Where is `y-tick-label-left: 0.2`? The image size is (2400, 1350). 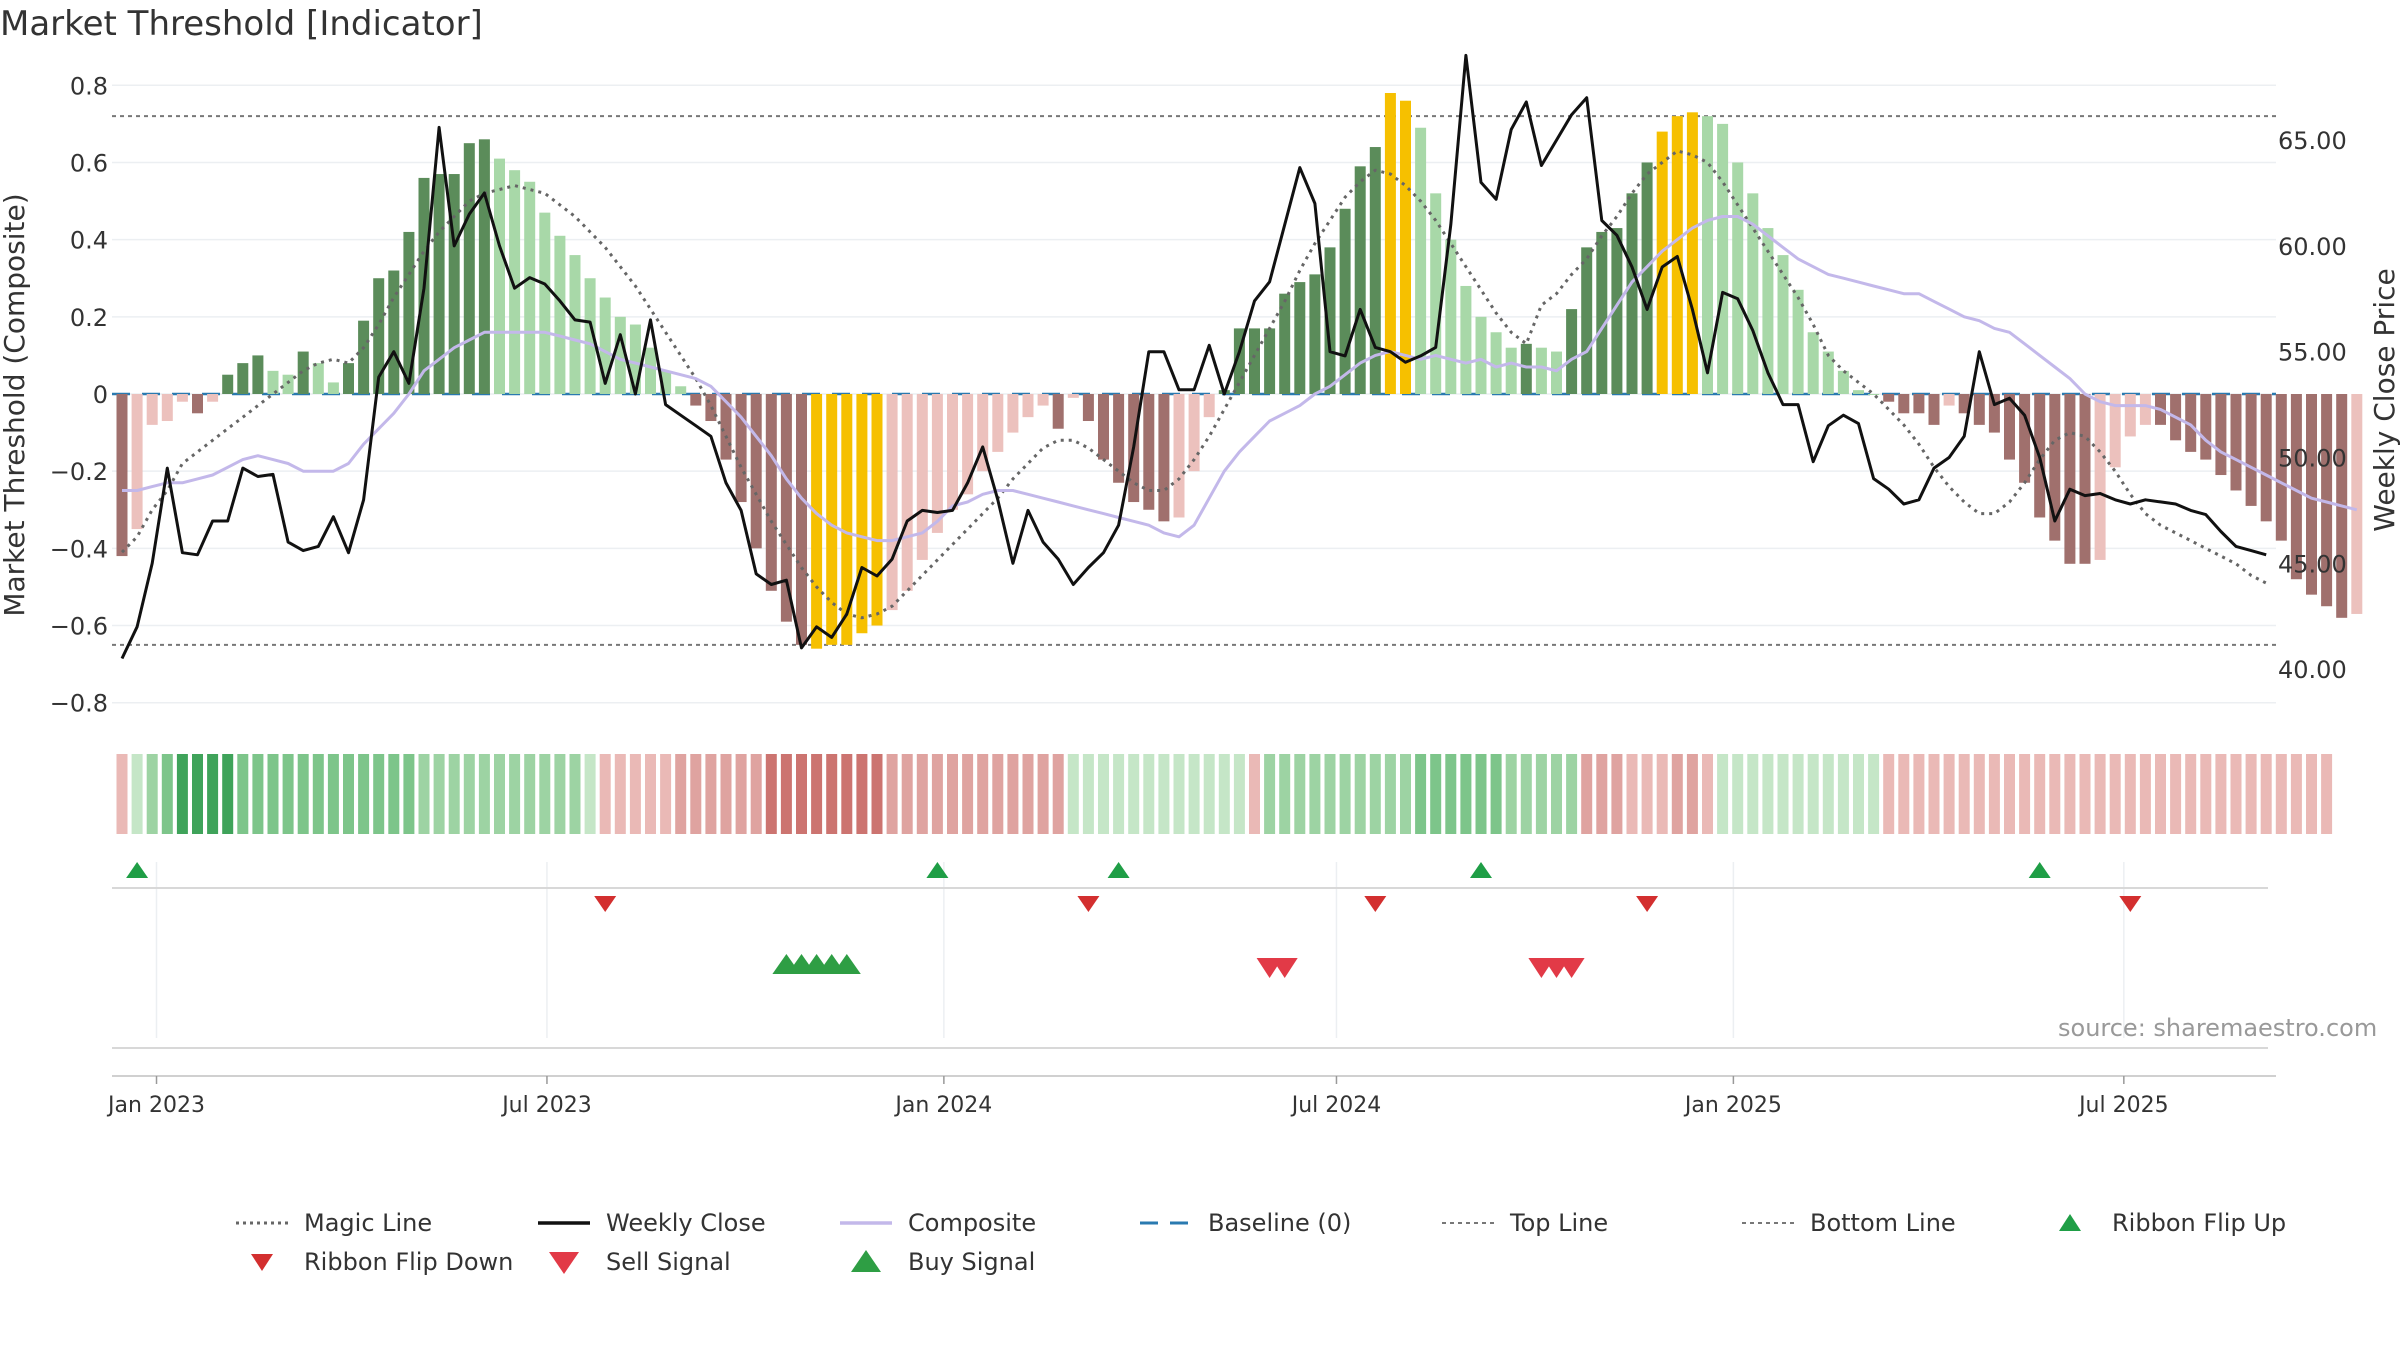
y-tick-label-left: 0.2 is located at coordinates (89, 318).